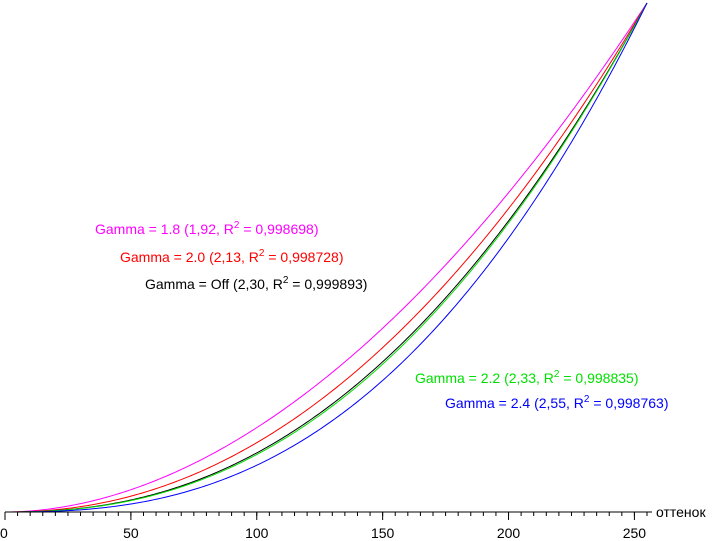  Describe the element at coordinates (206, 228) in the screenshot. I see `series-label-0: Gamma = 1.8 (1,92, R2 = 0,998698)` at that location.